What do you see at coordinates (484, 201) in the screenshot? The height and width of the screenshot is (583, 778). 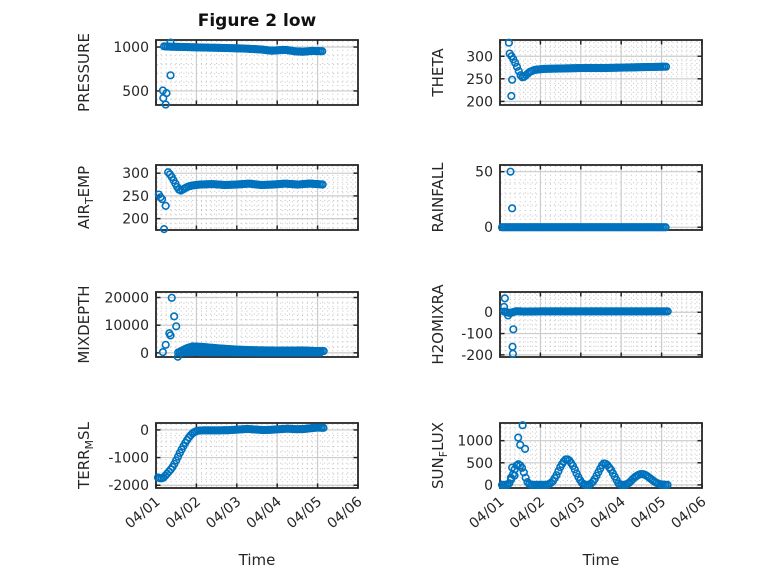 I see `rainfall-ytick-labels: 0 50` at bounding box center [484, 201].